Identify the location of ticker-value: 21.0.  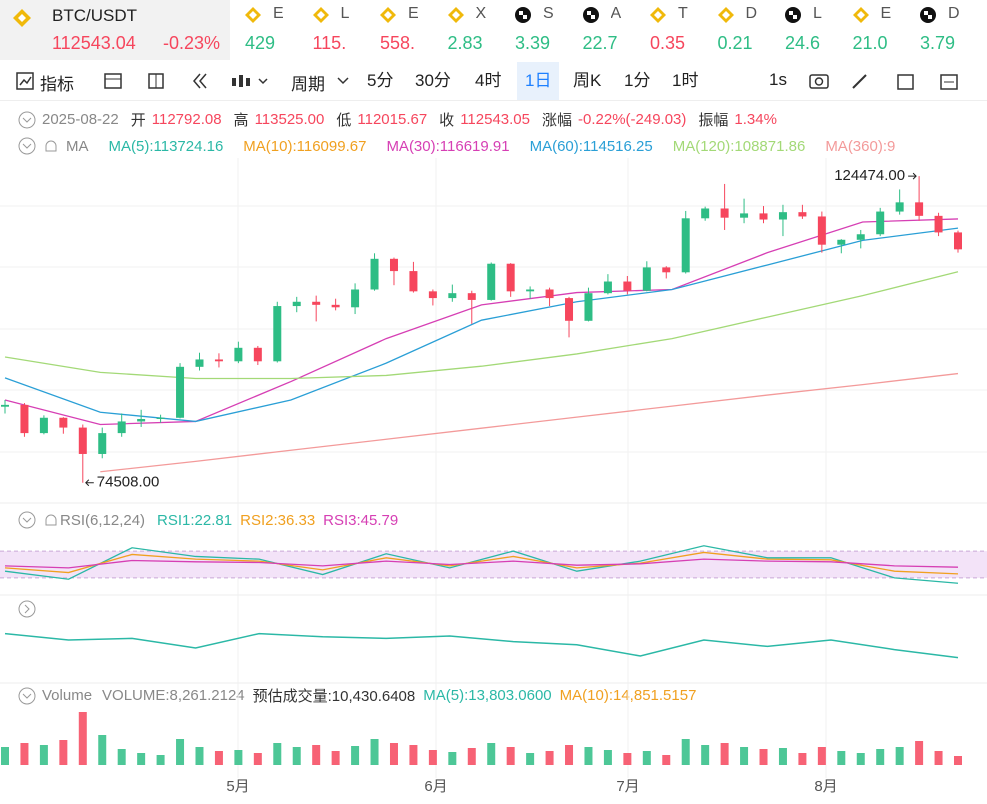
(870, 43).